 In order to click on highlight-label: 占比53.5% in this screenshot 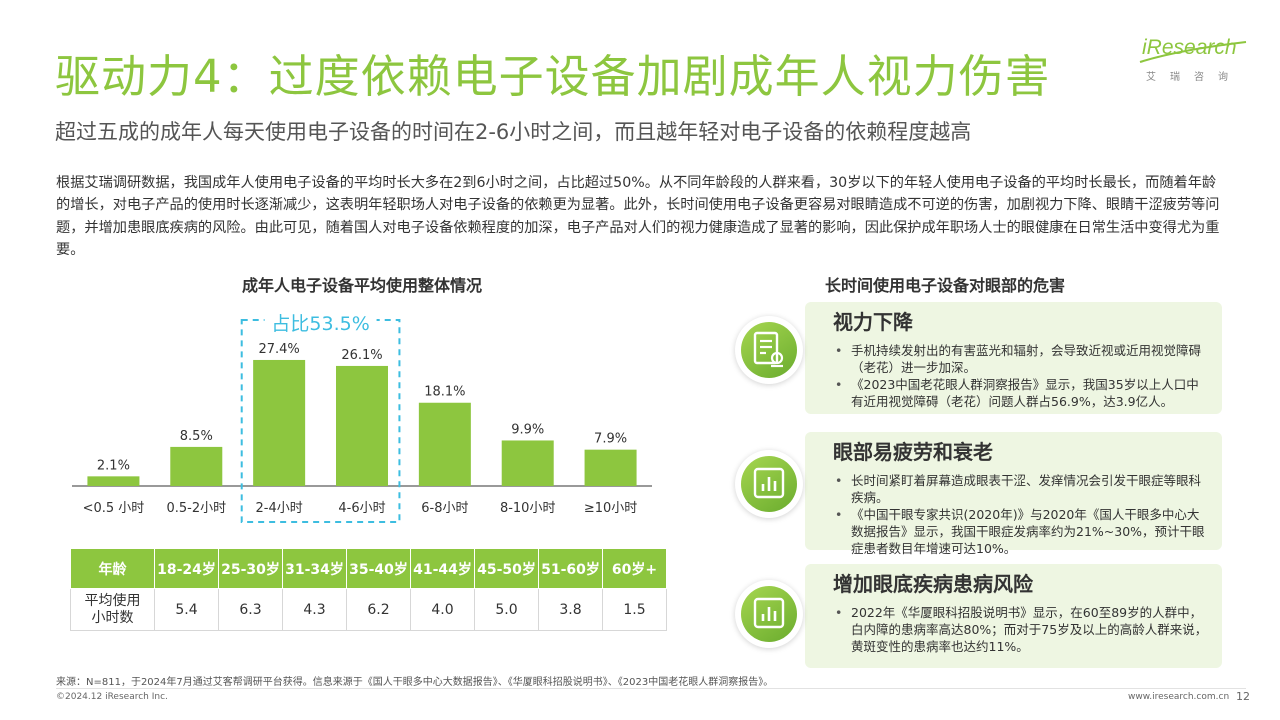, I will do `click(320, 324)`.